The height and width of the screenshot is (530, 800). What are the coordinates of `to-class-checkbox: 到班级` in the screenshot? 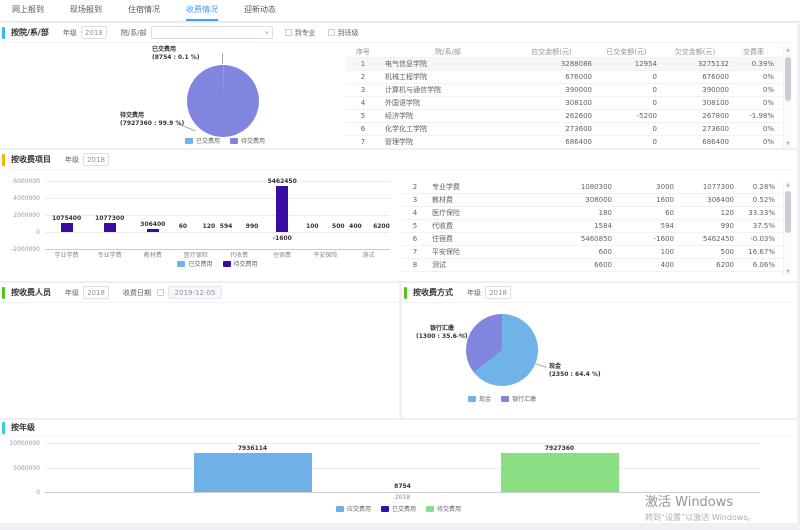 It's located at (343, 33).